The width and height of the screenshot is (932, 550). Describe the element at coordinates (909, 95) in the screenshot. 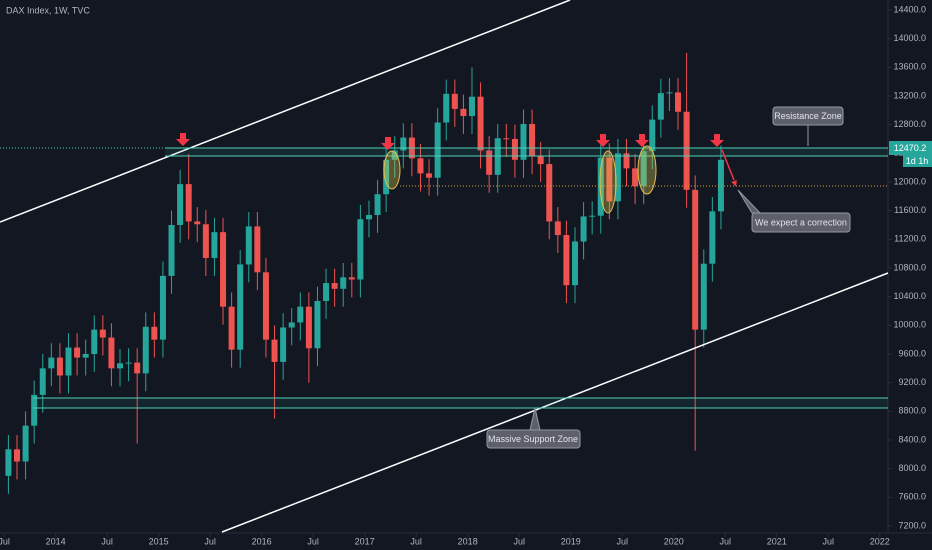

I see `y-tick-label: 13200.0` at that location.